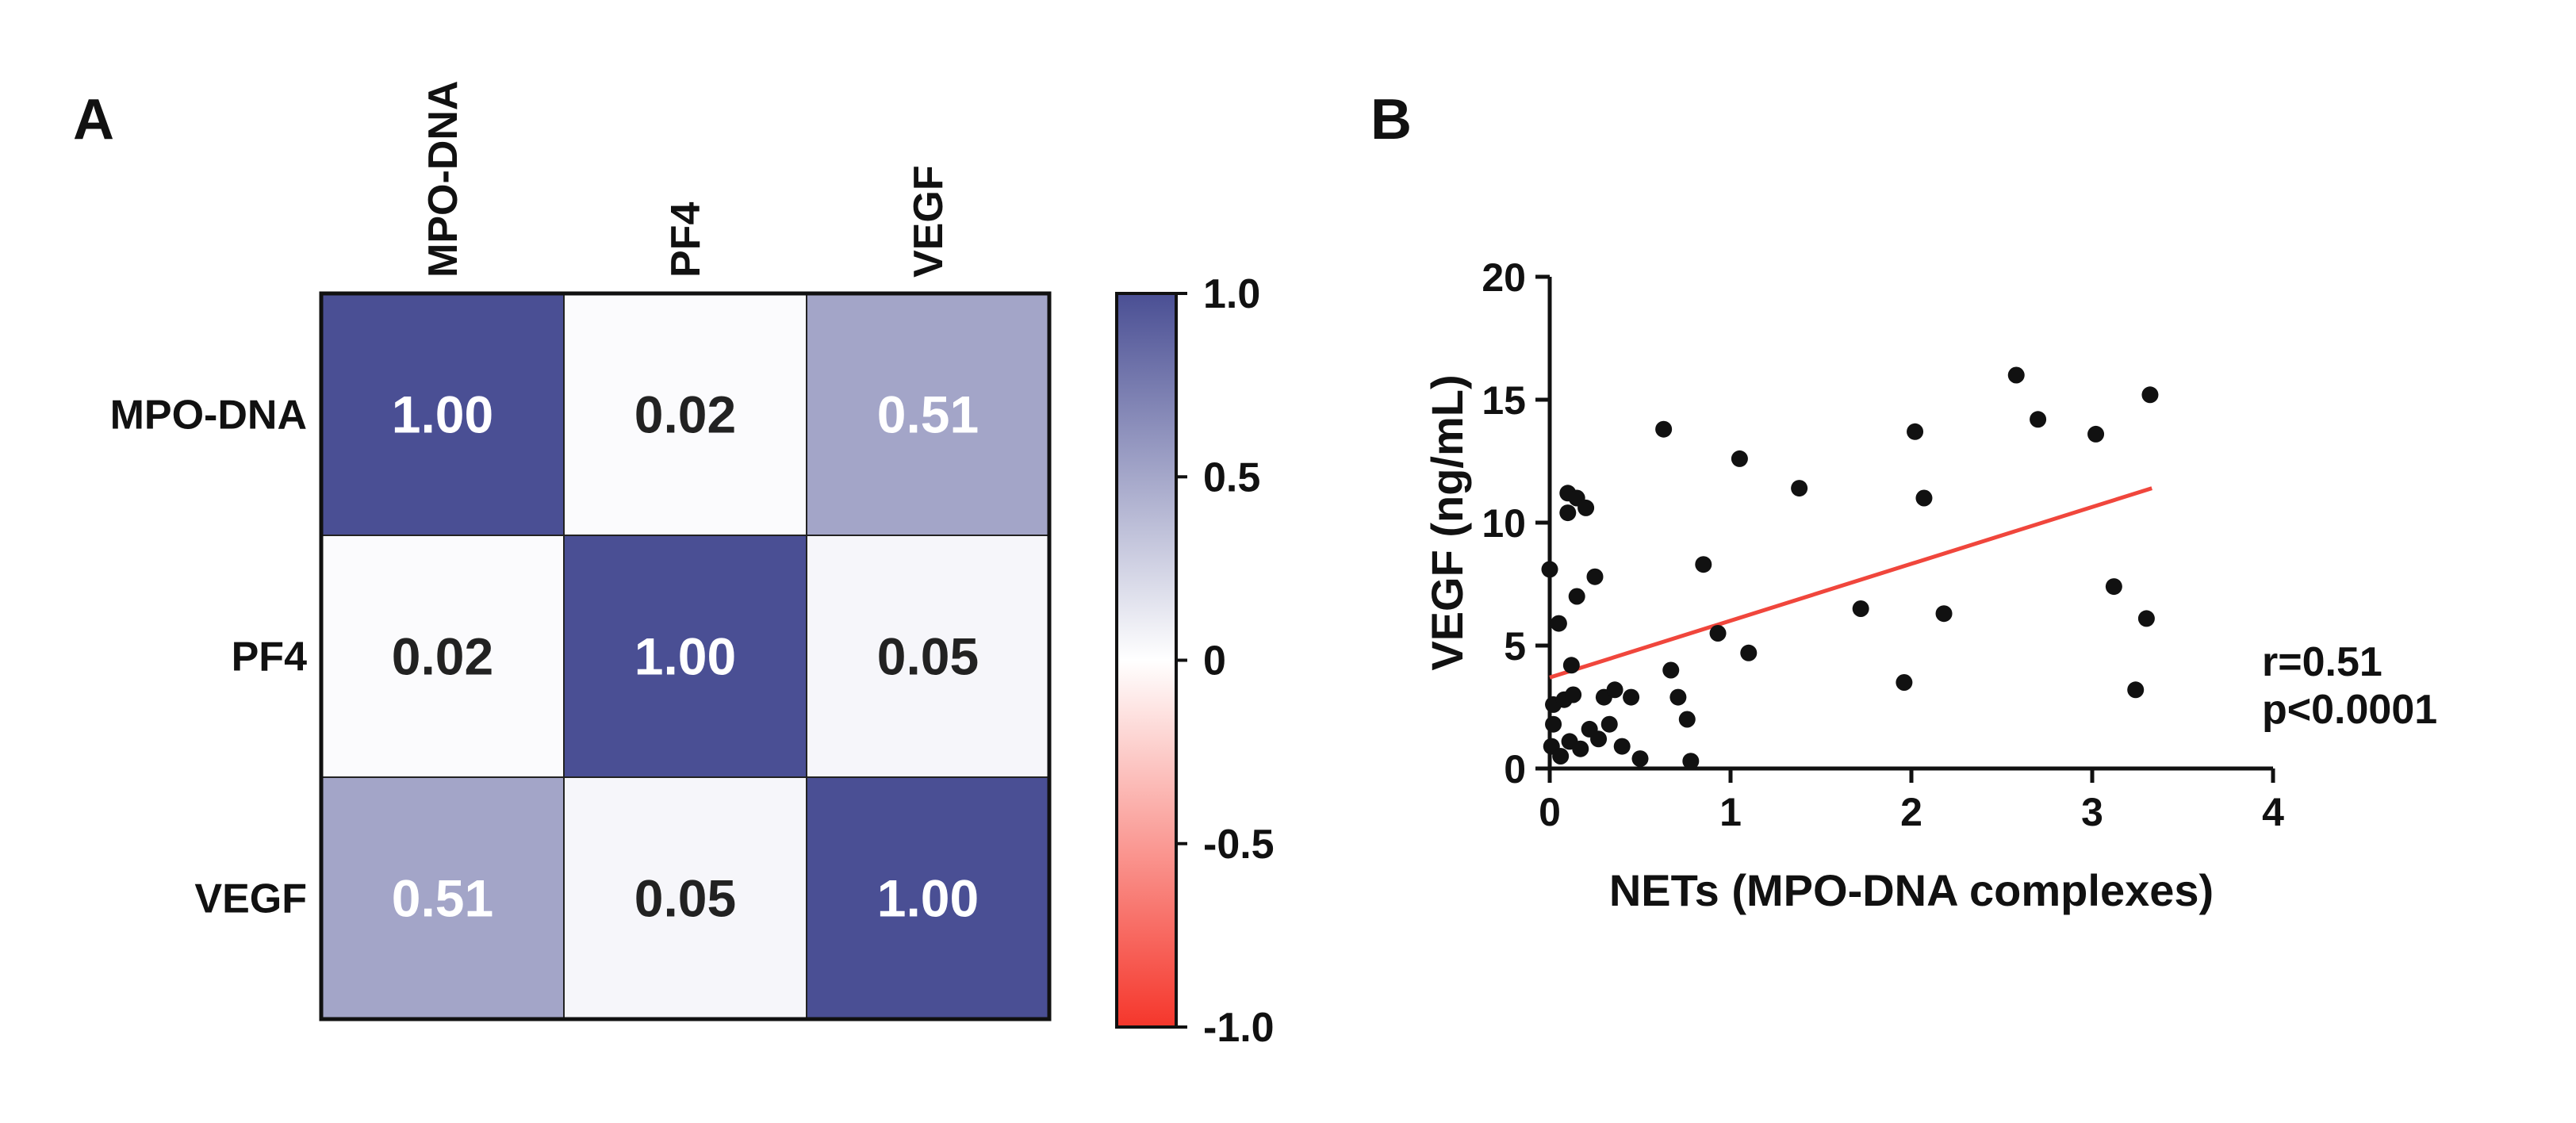 The image size is (2576, 1123). I want to click on x-axis-title: NETs (MPO-DNA complexes), so click(1911, 890).